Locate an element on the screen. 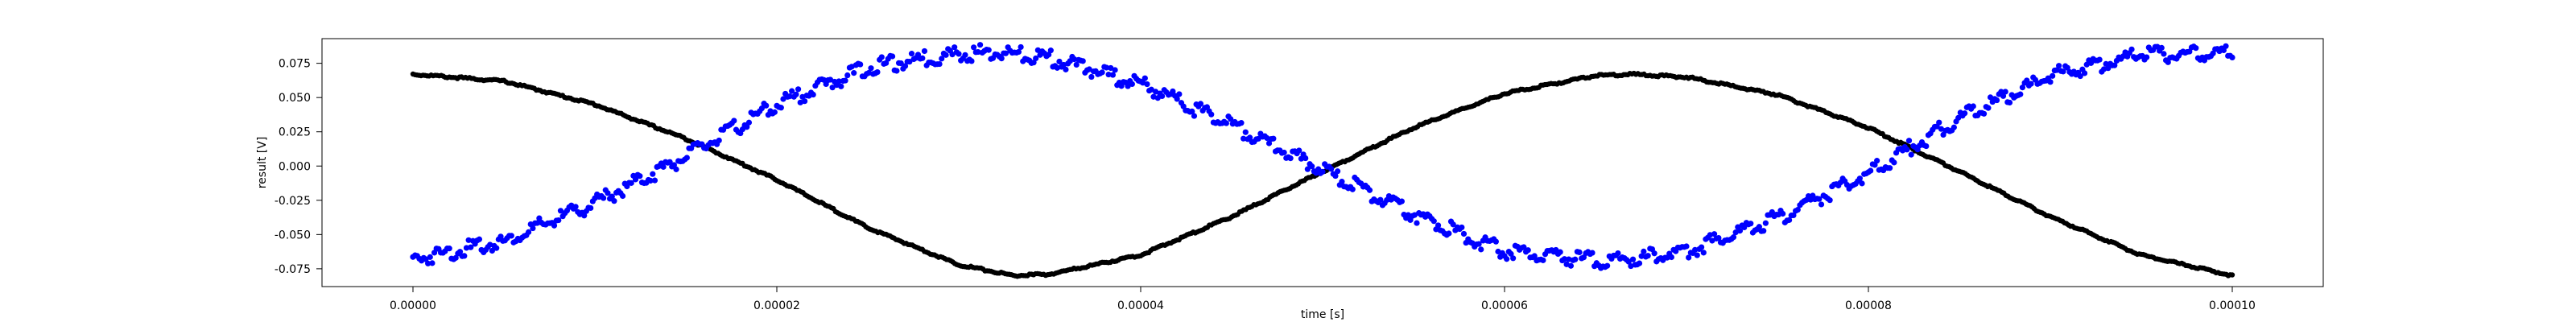 This screenshot has height=322, width=2576. y-tick-label: -0.075 is located at coordinates (293, 269).